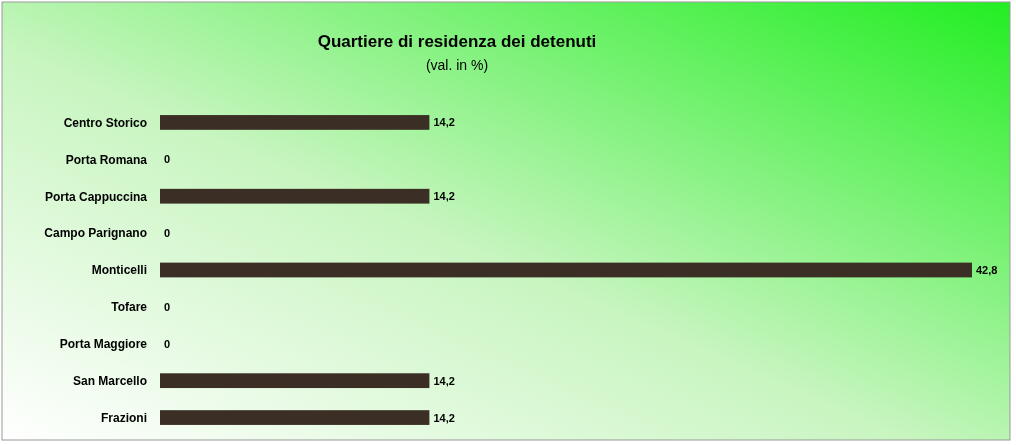 The height and width of the screenshot is (445, 1016). What do you see at coordinates (109, 381) in the screenshot?
I see `y-tick-label: San Marcello` at bounding box center [109, 381].